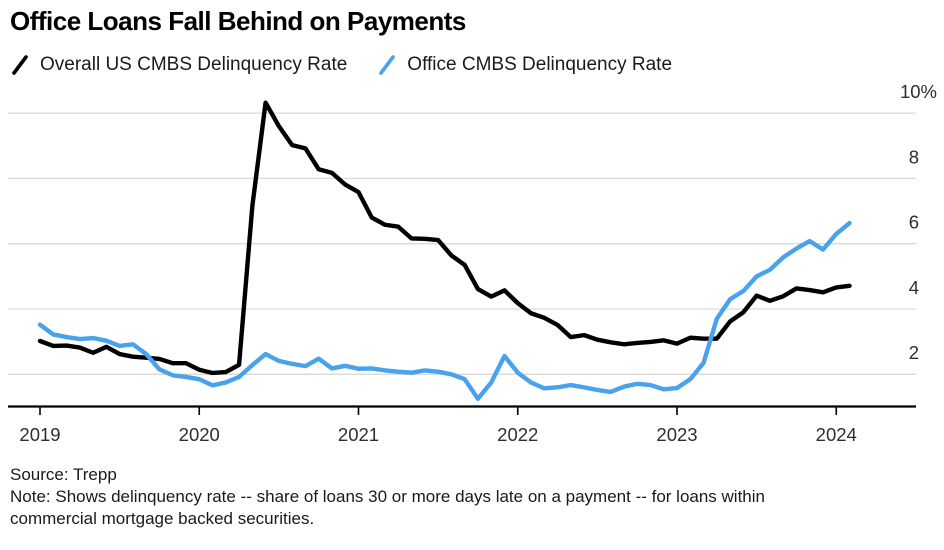 The height and width of the screenshot is (550, 944). What do you see at coordinates (918, 91) in the screenshot?
I see `y-tick-label: 10%` at bounding box center [918, 91].